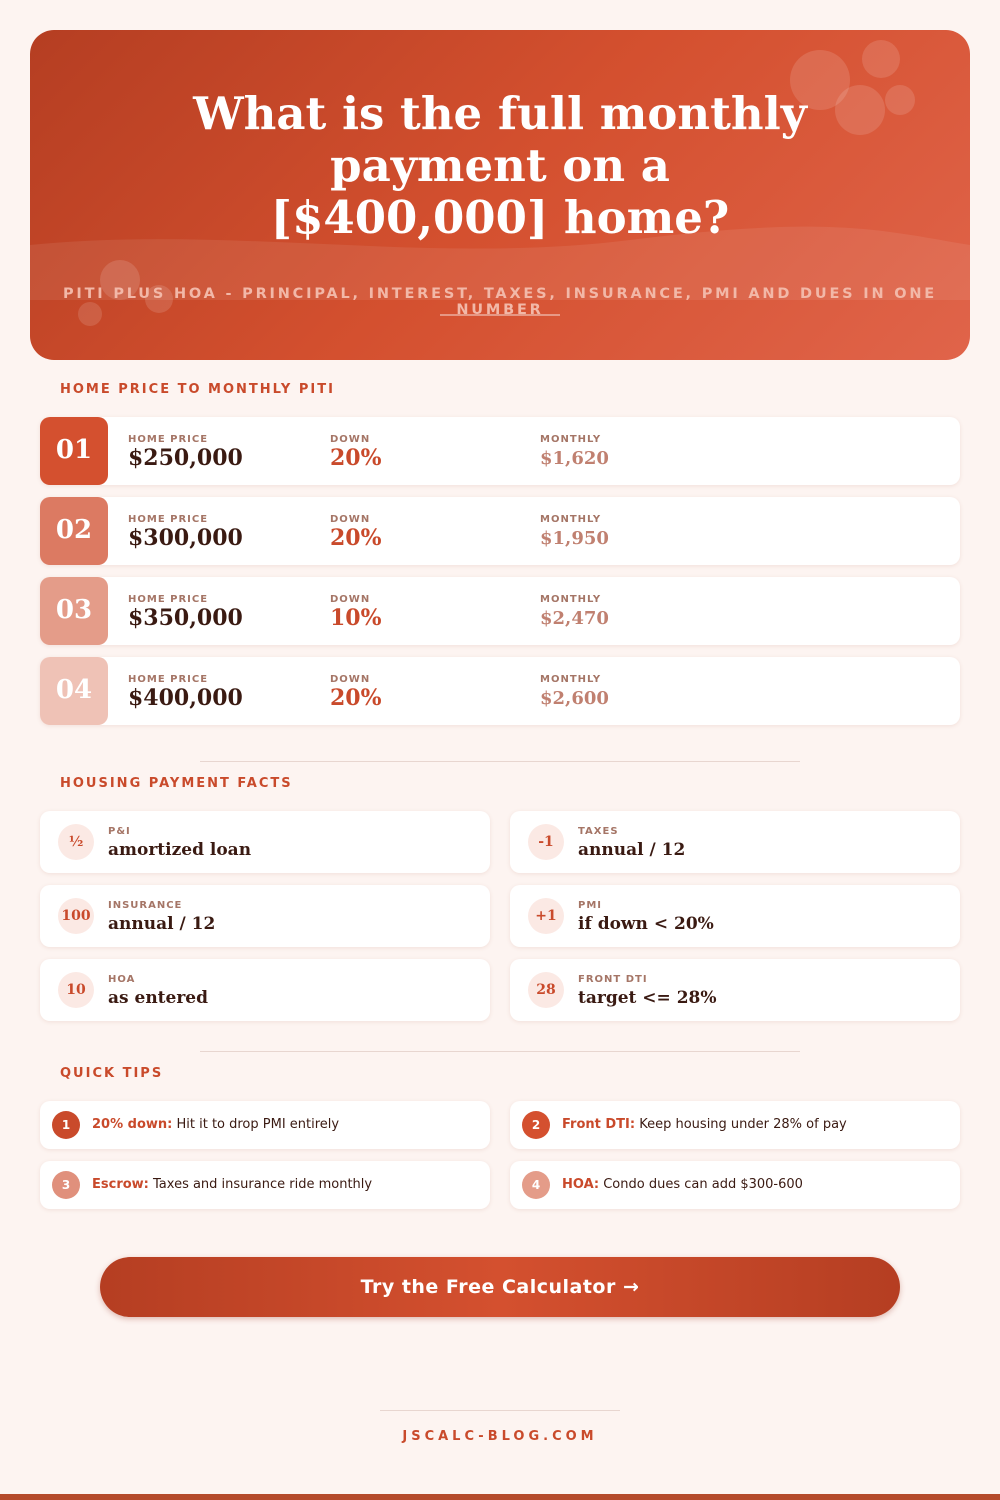 This screenshot has width=1000, height=1500. Describe the element at coordinates (185, 618) in the screenshot. I see `row-price: $350,000` at that location.